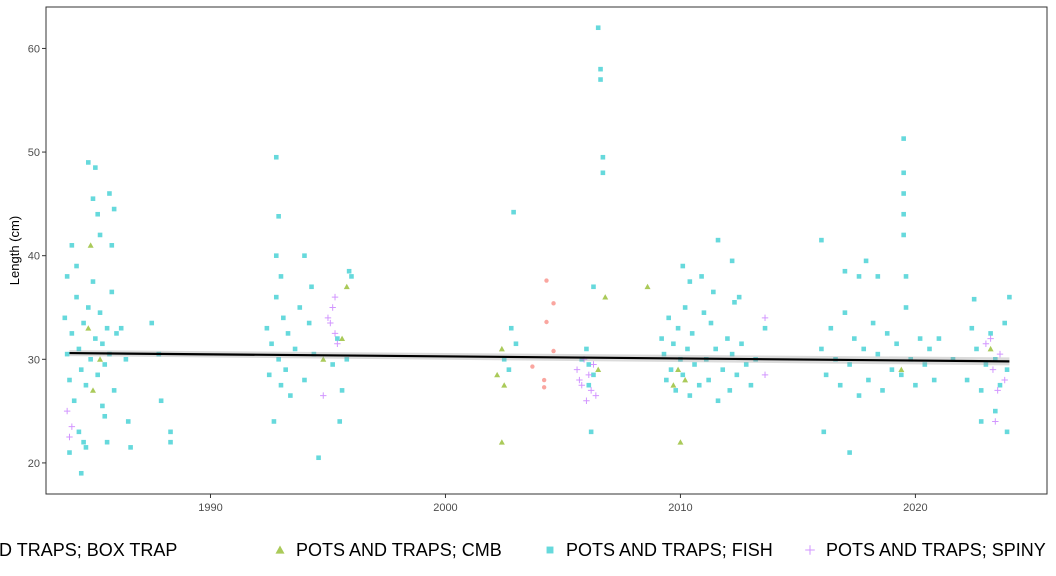 This screenshot has height=576, width=1056. I want to click on trend-line, so click(539, 357).